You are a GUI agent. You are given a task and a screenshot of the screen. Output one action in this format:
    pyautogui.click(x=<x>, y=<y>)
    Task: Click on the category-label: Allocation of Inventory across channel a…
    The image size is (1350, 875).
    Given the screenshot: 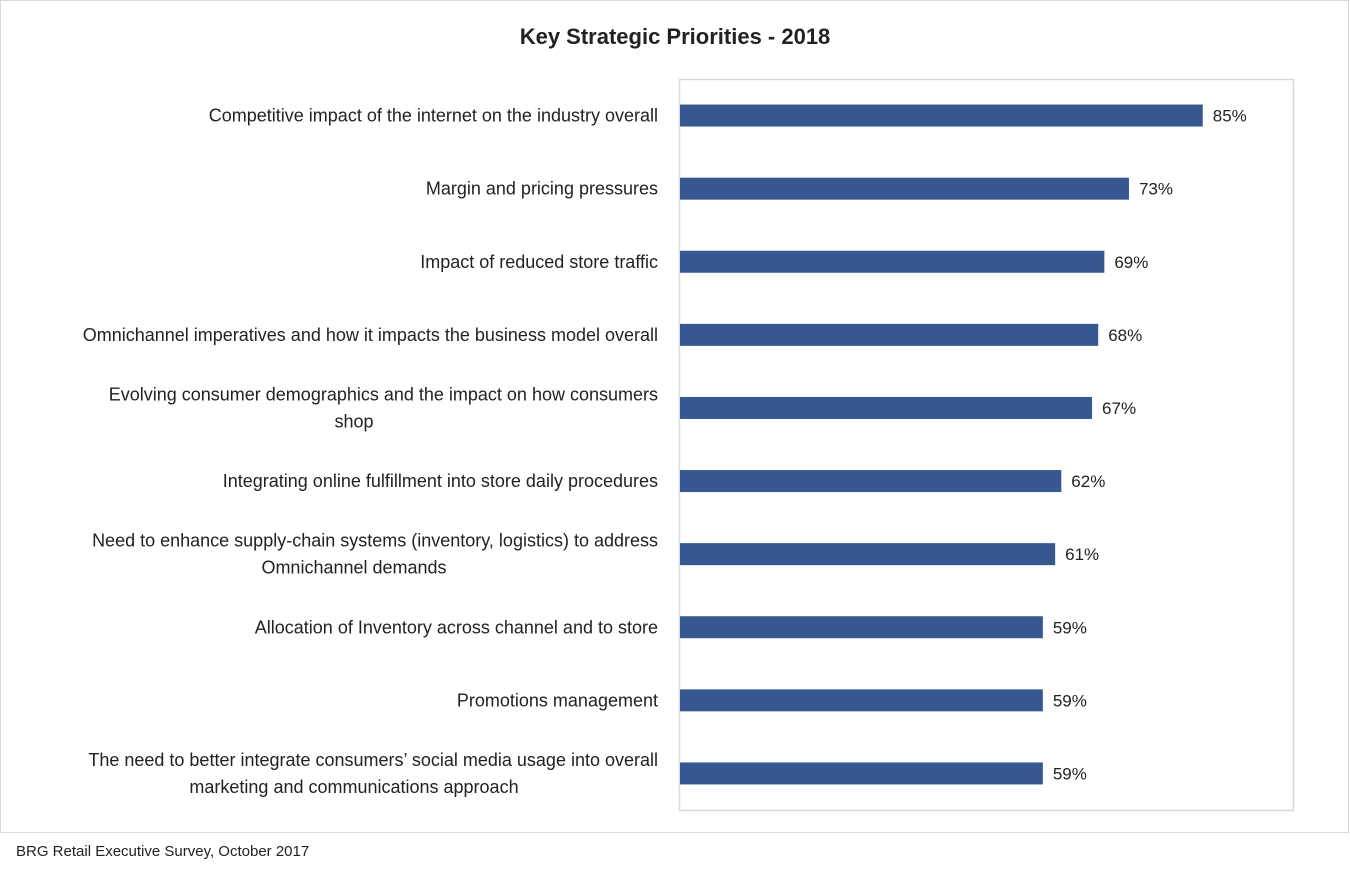 What is the action you would take?
    pyautogui.click(x=456, y=627)
    